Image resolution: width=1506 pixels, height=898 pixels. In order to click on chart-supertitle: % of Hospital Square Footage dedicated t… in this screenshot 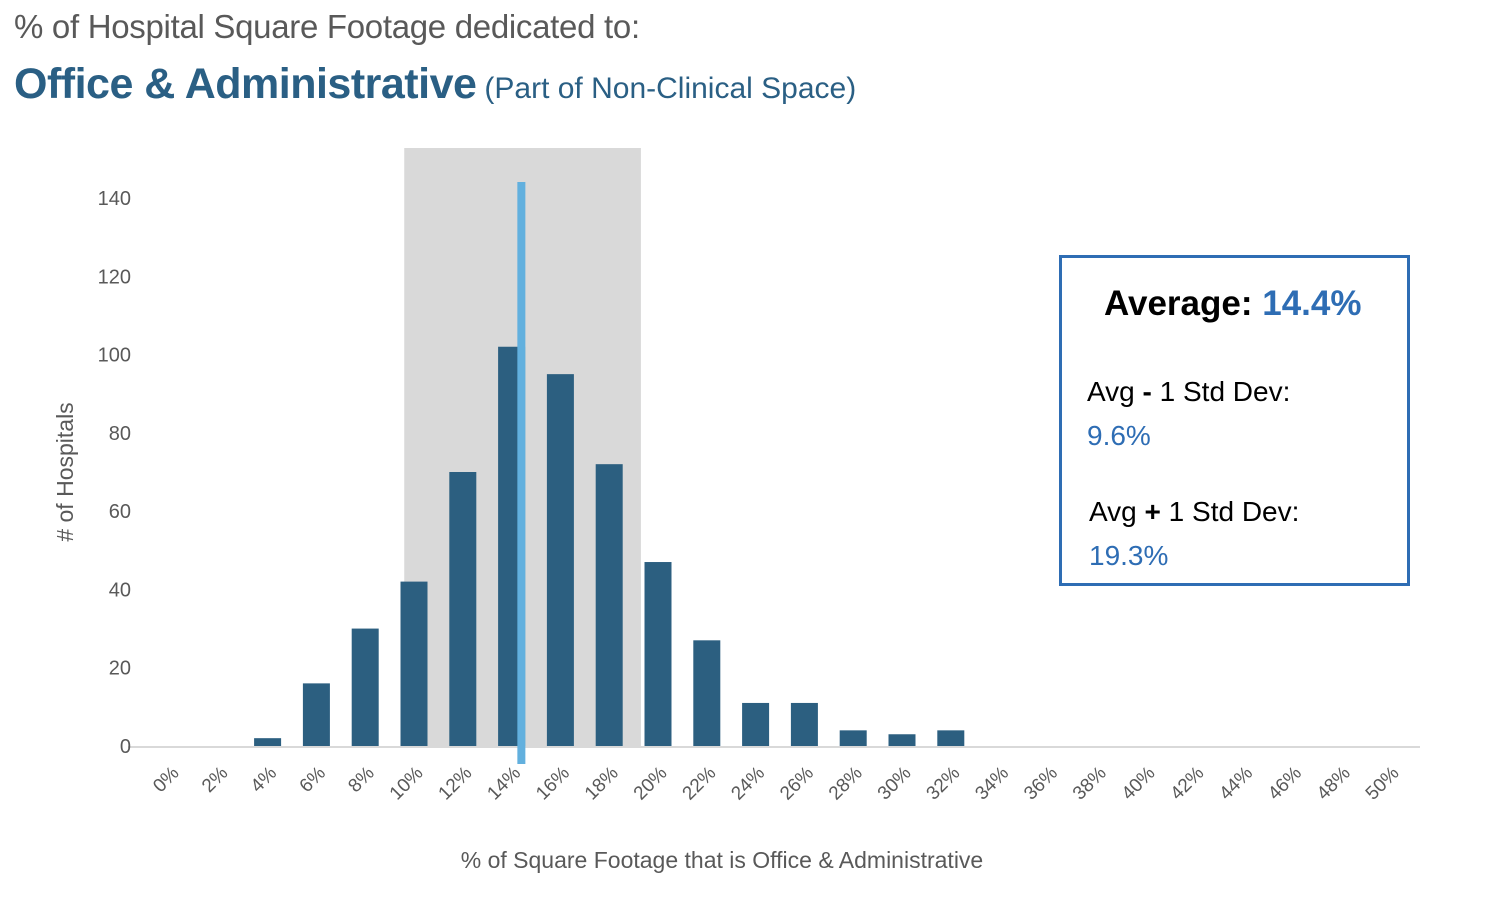, I will do `click(327, 26)`.